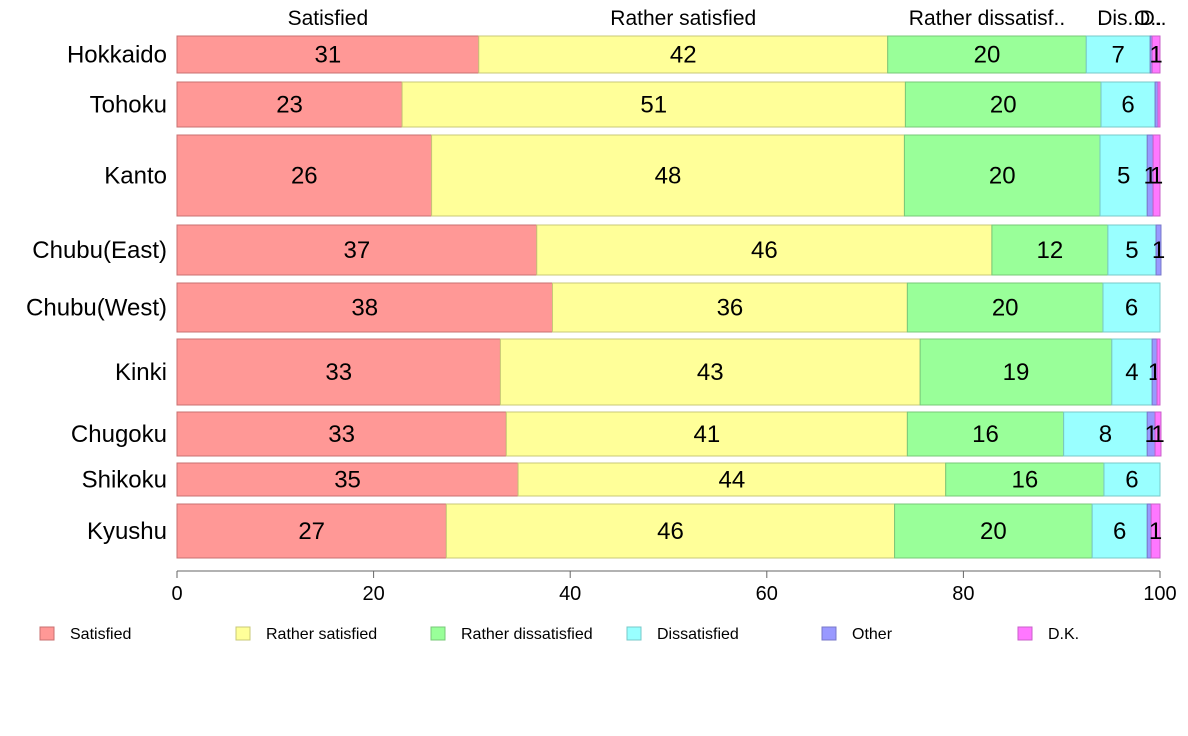 This screenshot has height=736, width=1188. I want to click on data-label: 38, so click(364, 308).